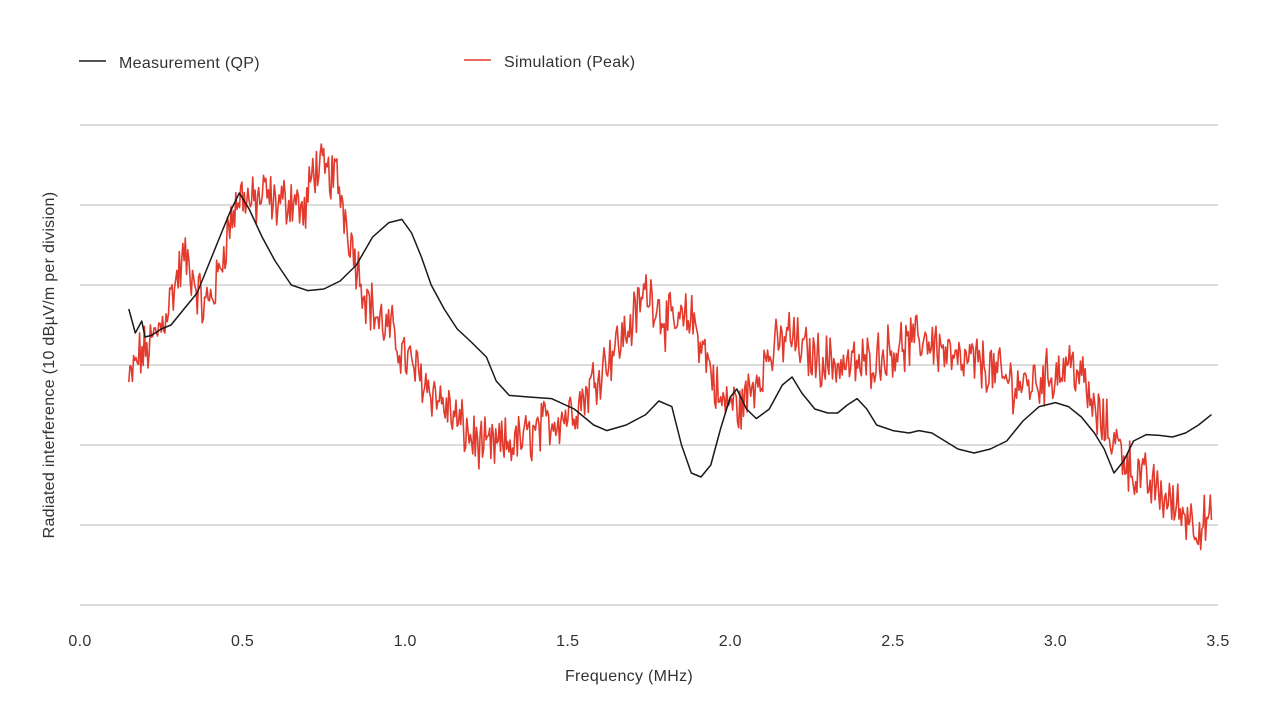 This screenshot has width=1280, height=720. I want to click on legend-label-measurement: Measurement (QP), so click(189, 63).